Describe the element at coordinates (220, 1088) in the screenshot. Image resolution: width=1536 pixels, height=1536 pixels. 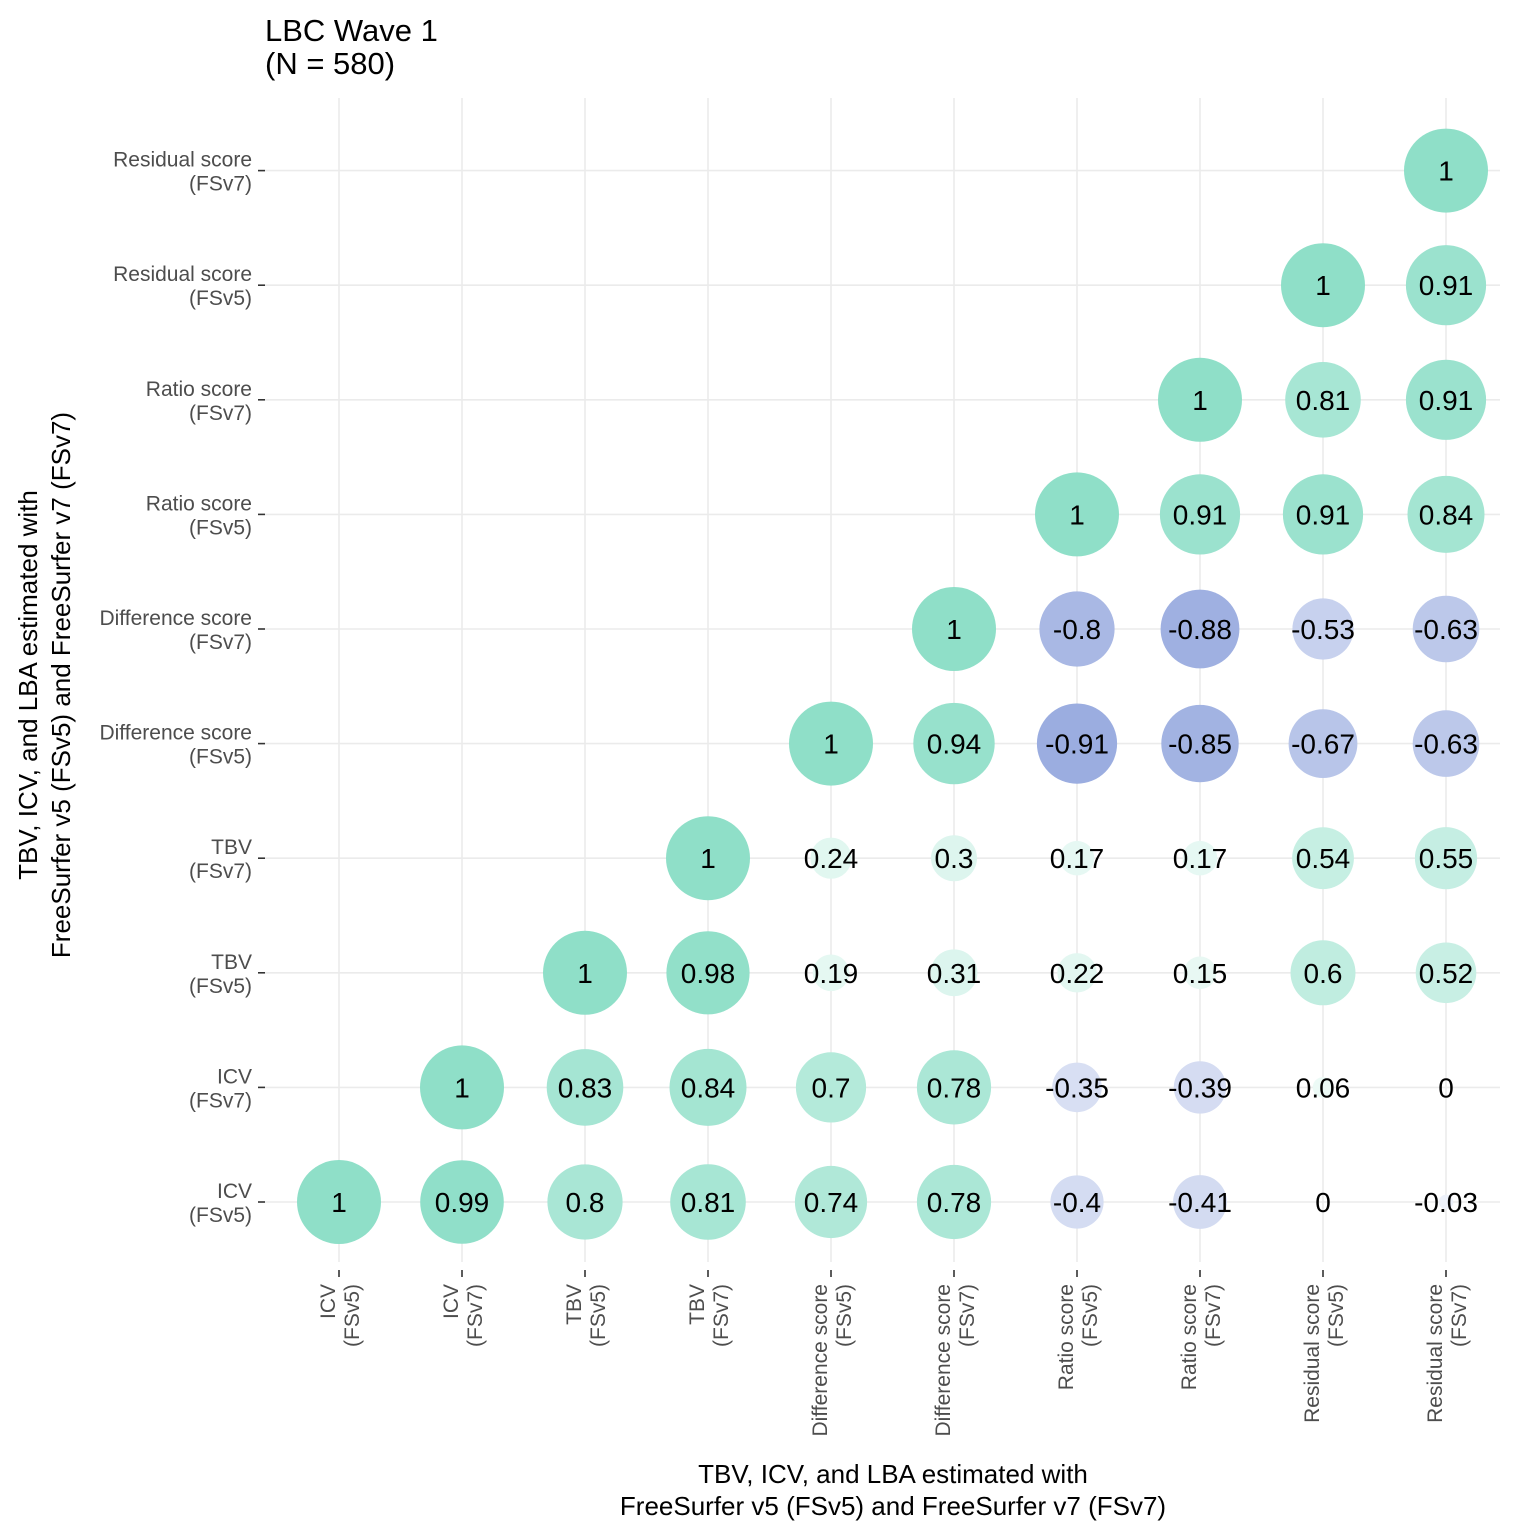
I see `y-tick-label: ICV (FSv7)` at that location.